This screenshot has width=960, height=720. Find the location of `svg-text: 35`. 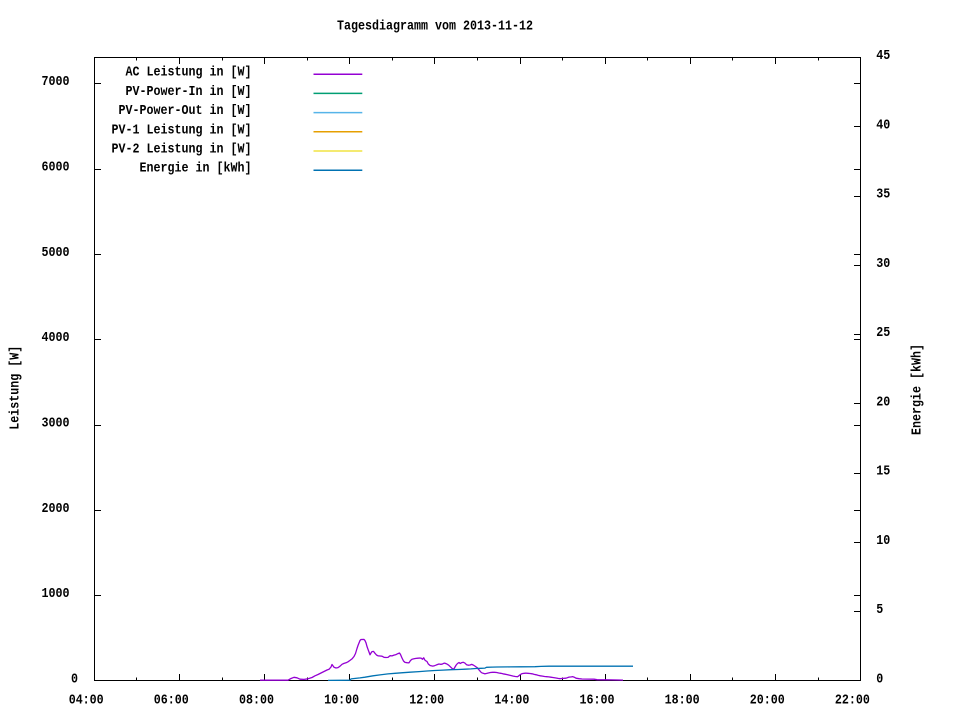

svg-text: 35 is located at coordinates (883, 195).